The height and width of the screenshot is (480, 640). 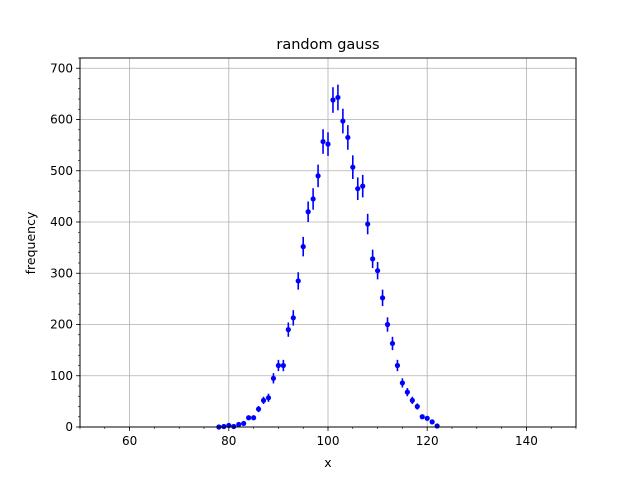 What do you see at coordinates (61, 273) in the screenshot?
I see `y-tick-label: 300` at bounding box center [61, 273].